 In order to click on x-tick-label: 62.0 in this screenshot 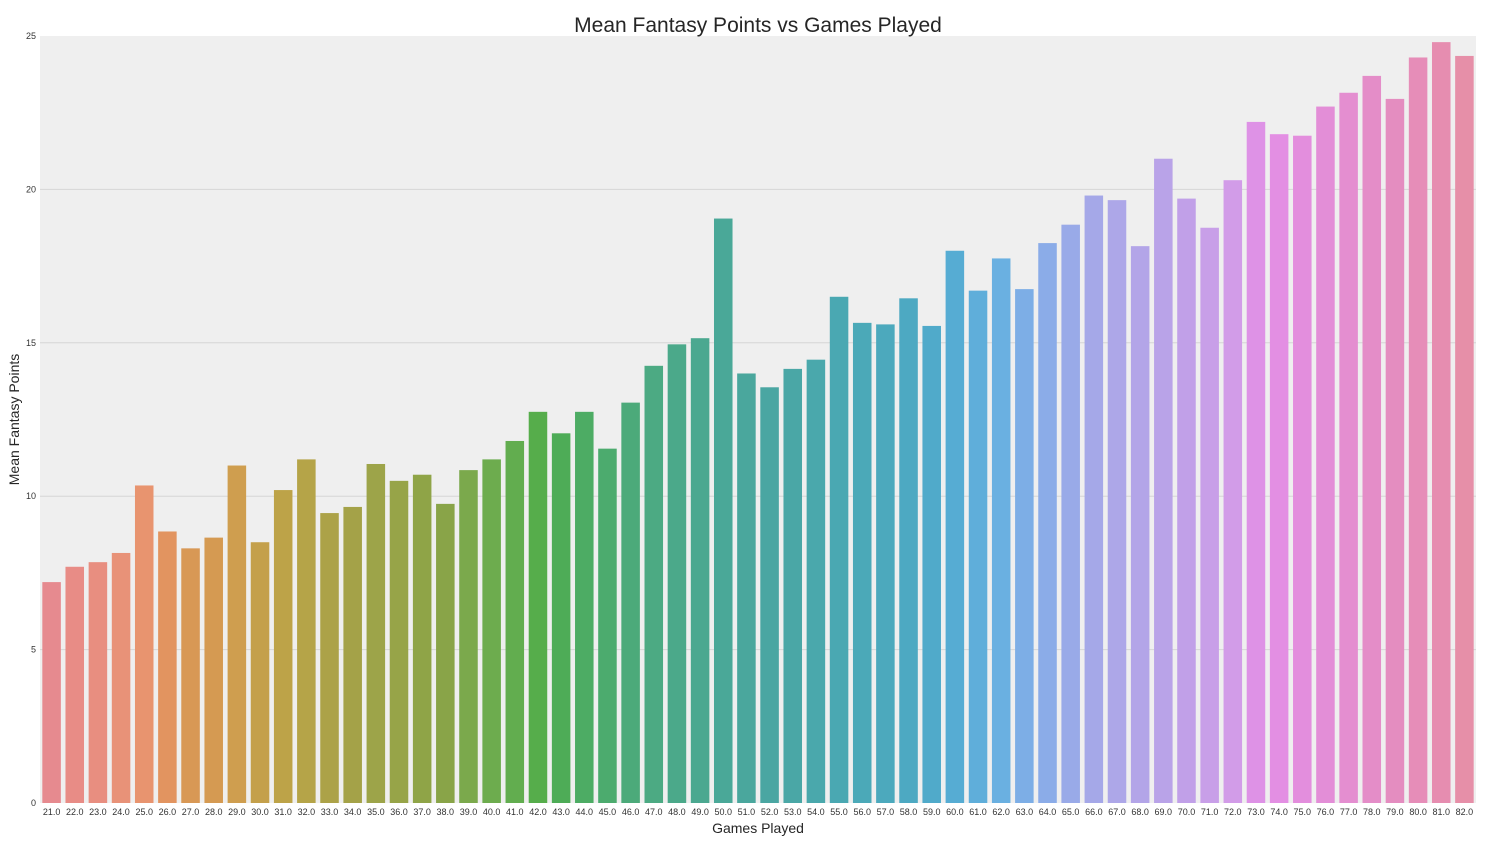, I will do `click(1001, 812)`.